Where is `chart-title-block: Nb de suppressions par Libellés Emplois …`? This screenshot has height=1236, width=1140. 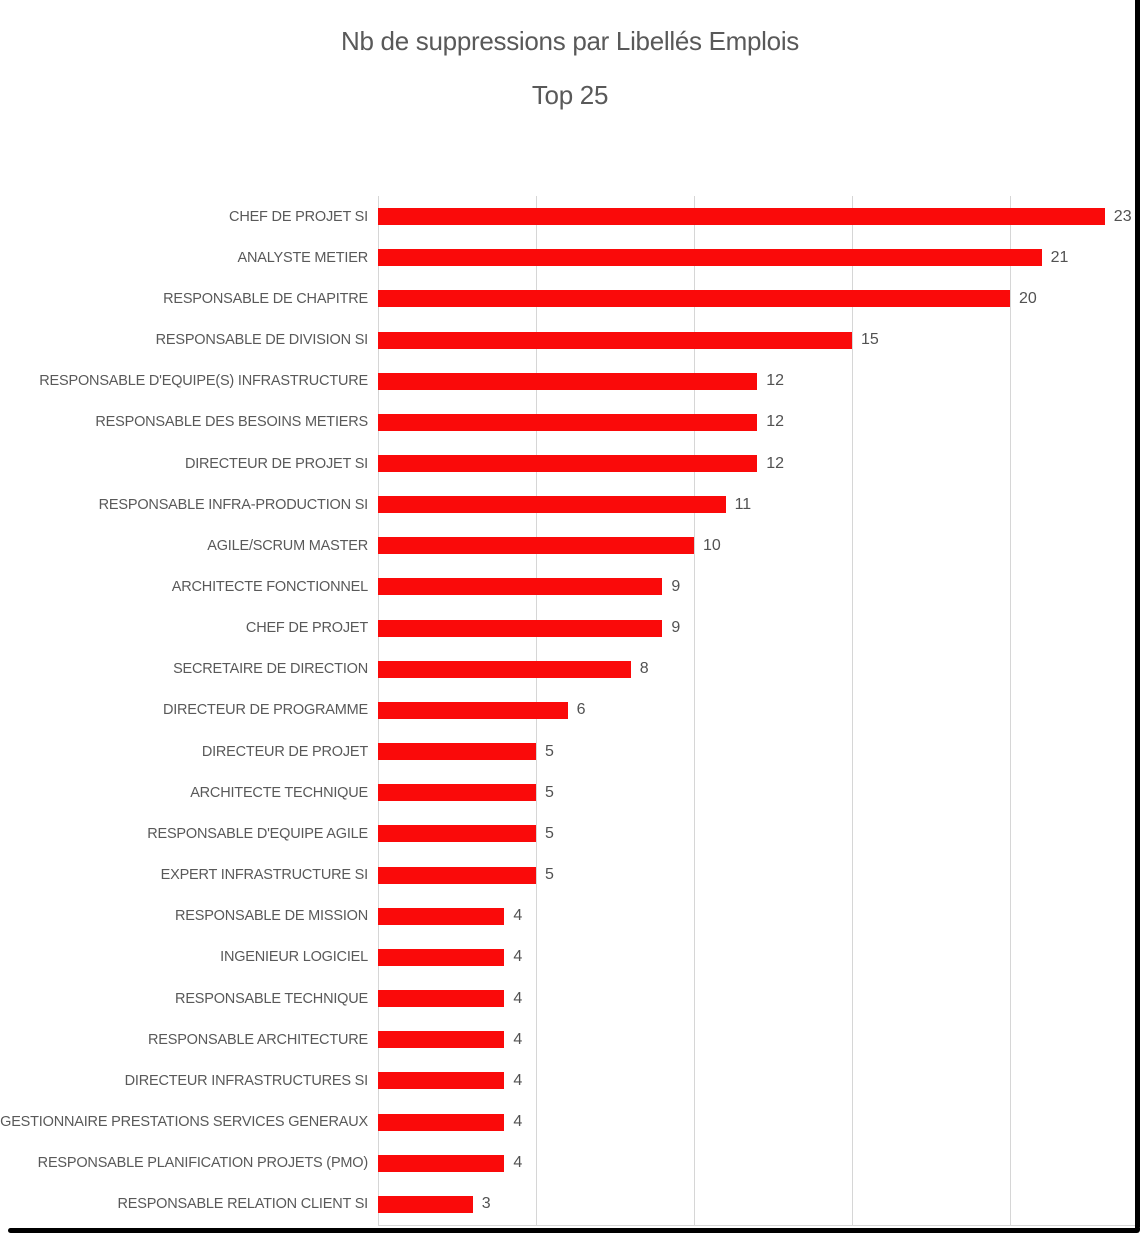
chart-title-block: Nb de suppressions par Libellés Emplois … is located at coordinates (570, 68).